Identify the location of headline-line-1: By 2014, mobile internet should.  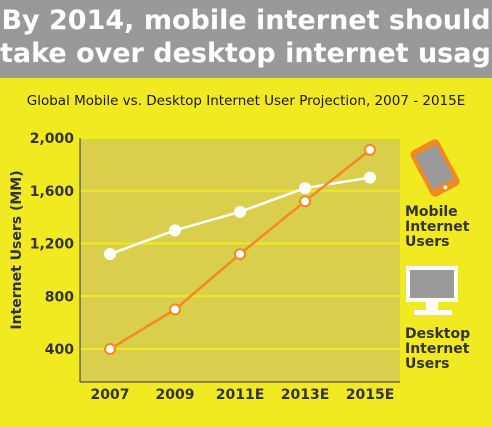
(246, 20).